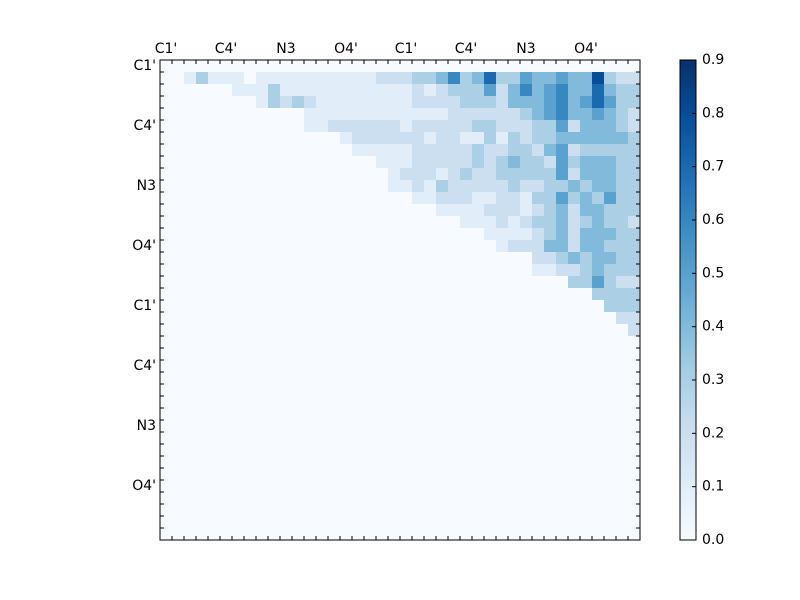 Image resolution: width=800 pixels, height=600 pixels. What do you see at coordinates (146, 186) in the screenshot?
I see `y-tick-label: N3` at bounding box center [146, 186].